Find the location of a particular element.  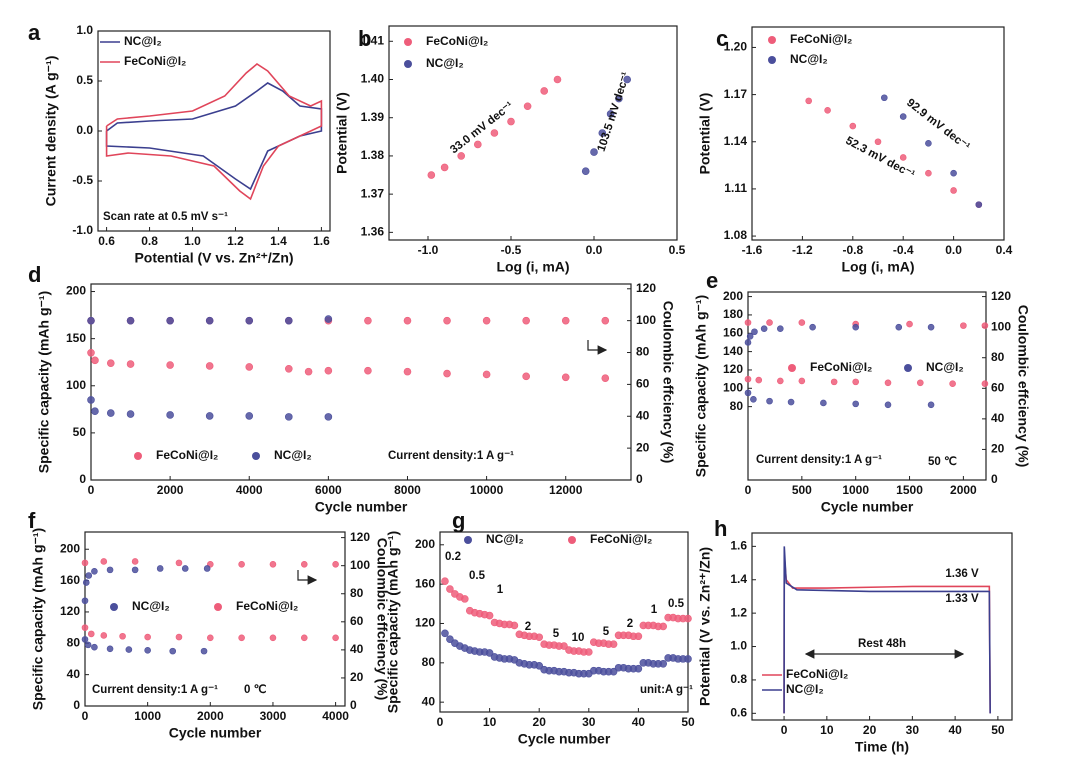

y2-tick-label: 20 is located at coordinates (998, 449).